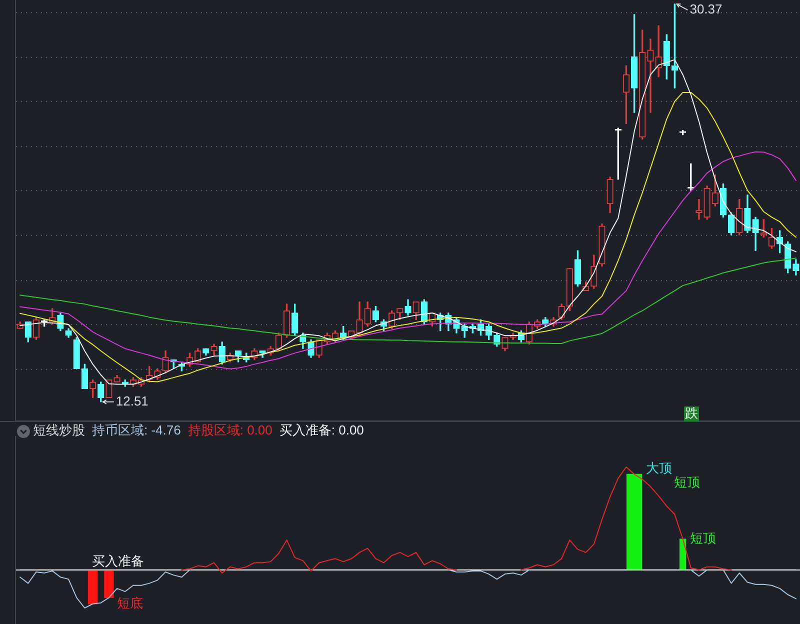  I want to click on annotation: 30.37, so click(706, 9).